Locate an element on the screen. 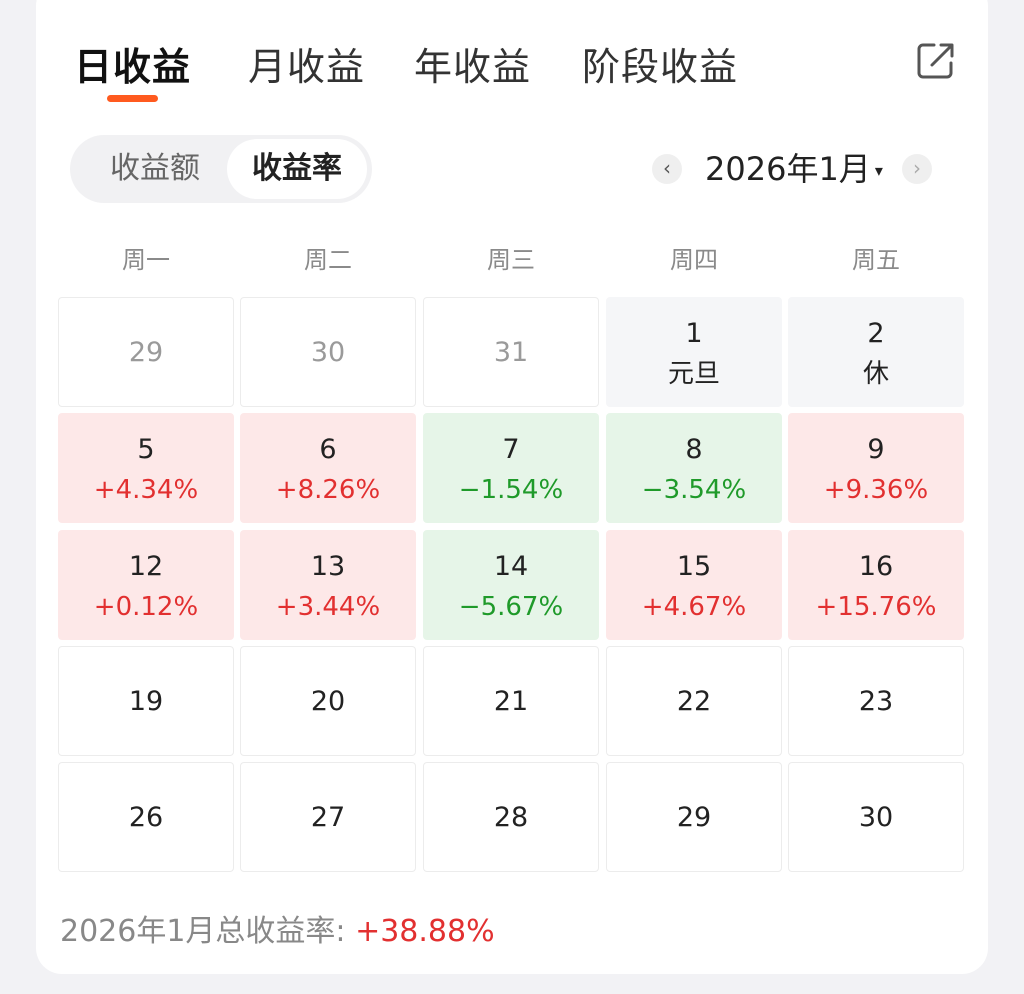 Image resolution: width=1024 pixels, height=994 pixels. day-number: 23 is located at coordinates (876, 701).